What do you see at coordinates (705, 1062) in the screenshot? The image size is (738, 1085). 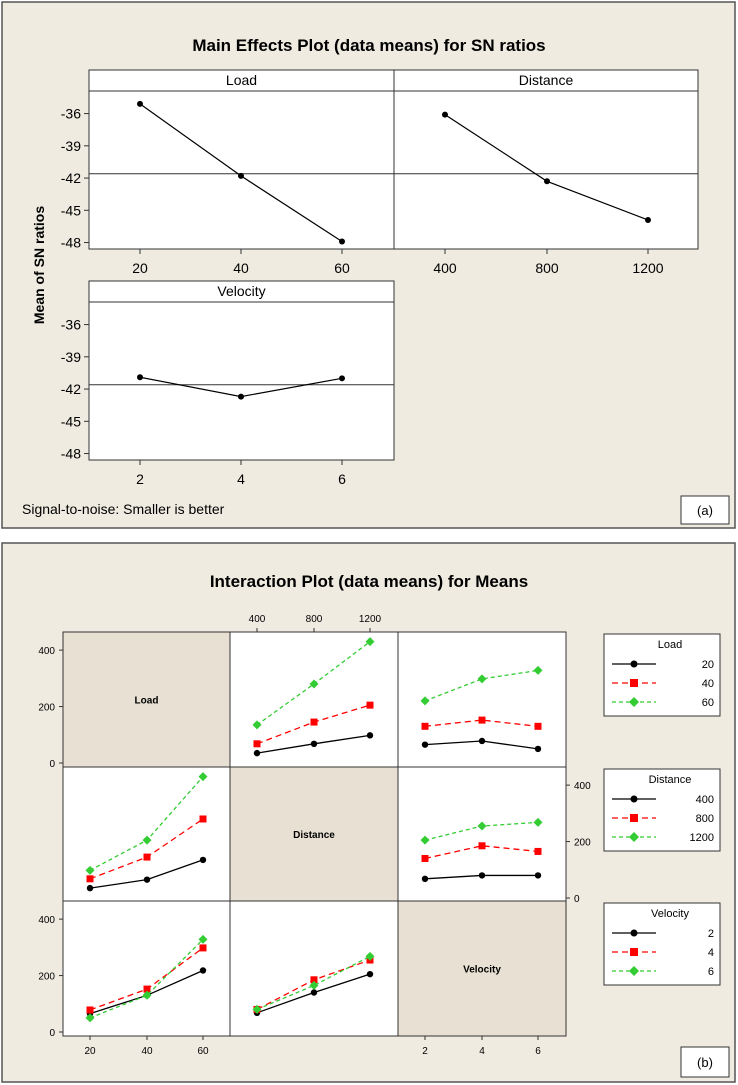 I see `panel-b-label-box` at bounding box center [705, 1062].